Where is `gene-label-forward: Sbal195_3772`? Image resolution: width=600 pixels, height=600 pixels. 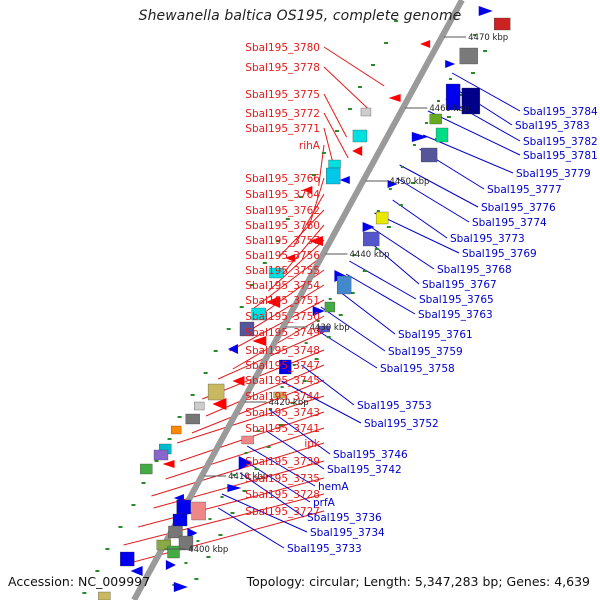
gene-label-forward: Sbal195_3772 is located at coordinates (282, 114).